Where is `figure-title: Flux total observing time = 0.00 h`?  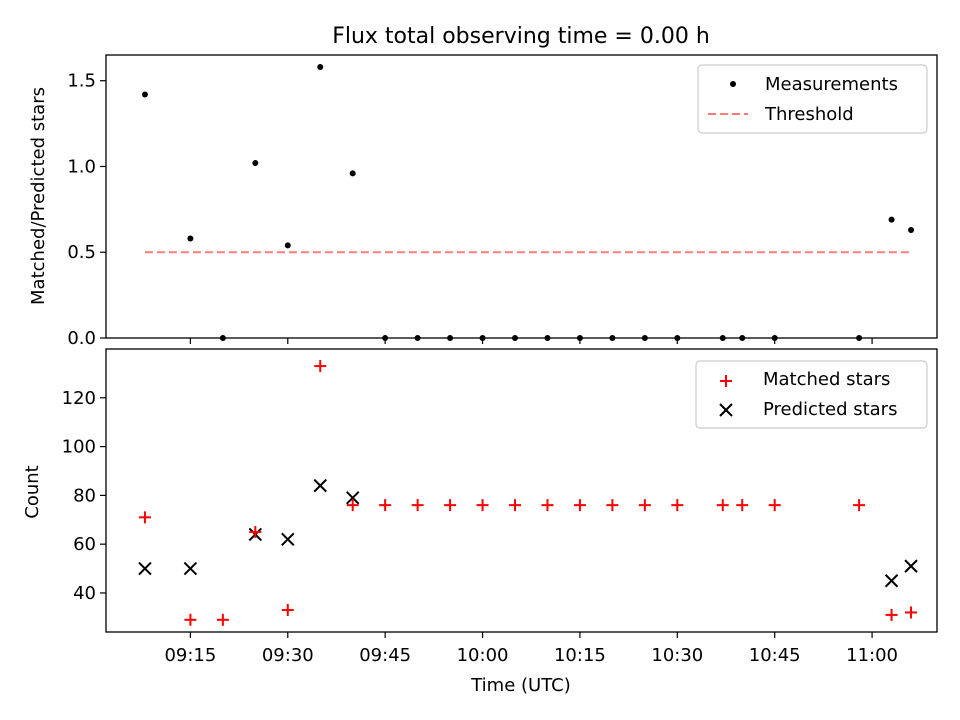
figure-title: Flux total observing time = 0.00 h is located at coordinates (521, 36).